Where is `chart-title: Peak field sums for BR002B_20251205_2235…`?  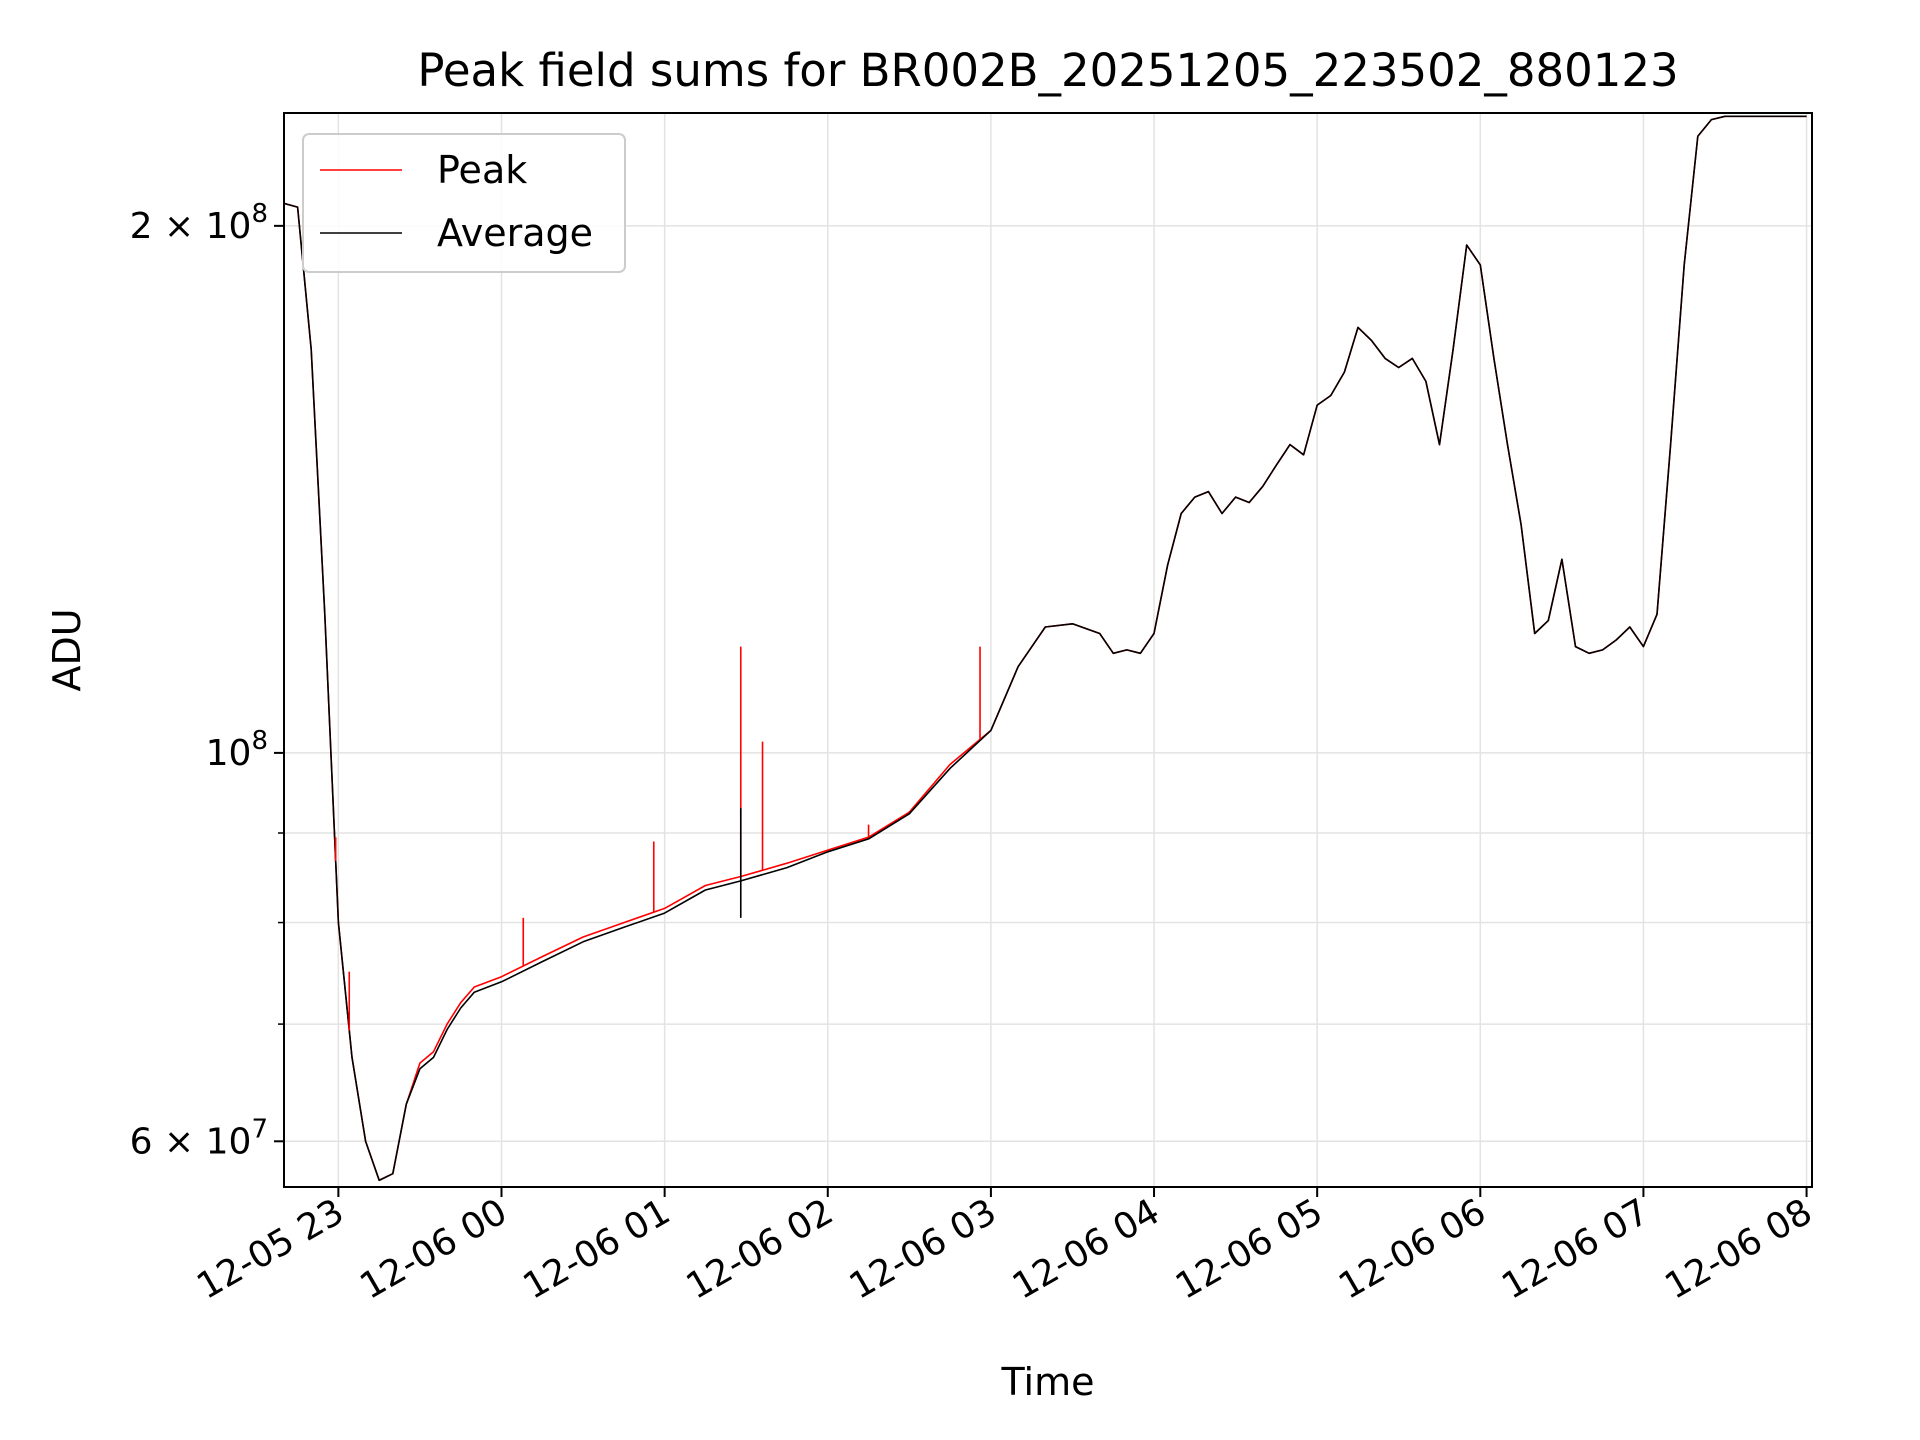 chart-title: Peak field sums for BR002B_20251205_2235… is located at coordinates (1047, 70).